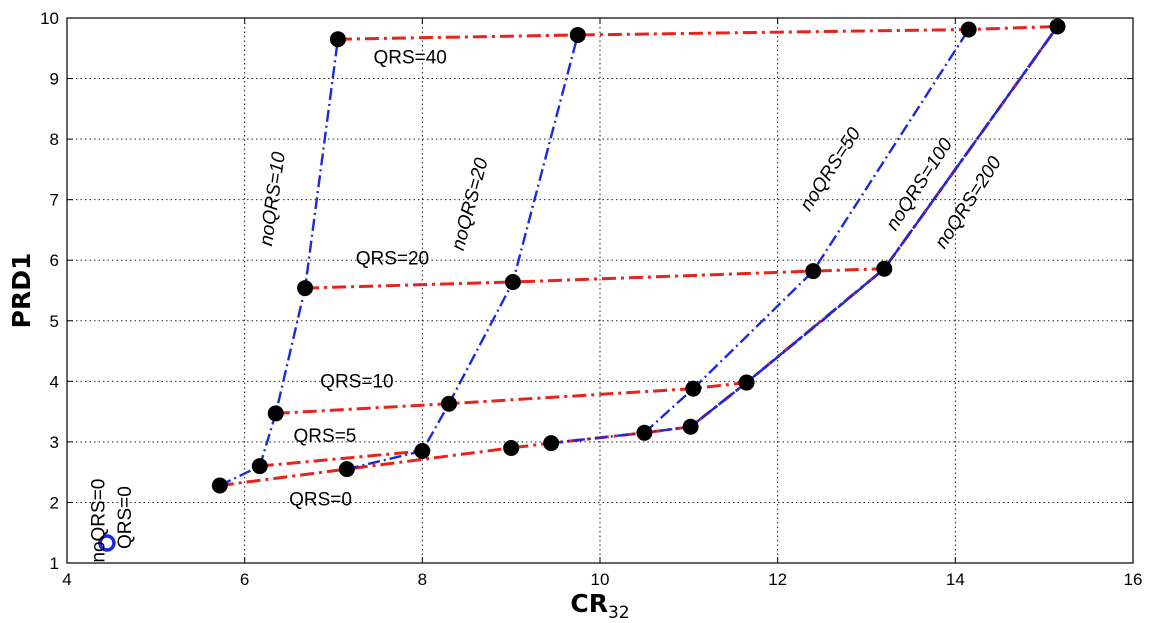  Describe the element at coordinates (21, 291) in the screenshot. I see `y-axis-label: PRD1` at that location.